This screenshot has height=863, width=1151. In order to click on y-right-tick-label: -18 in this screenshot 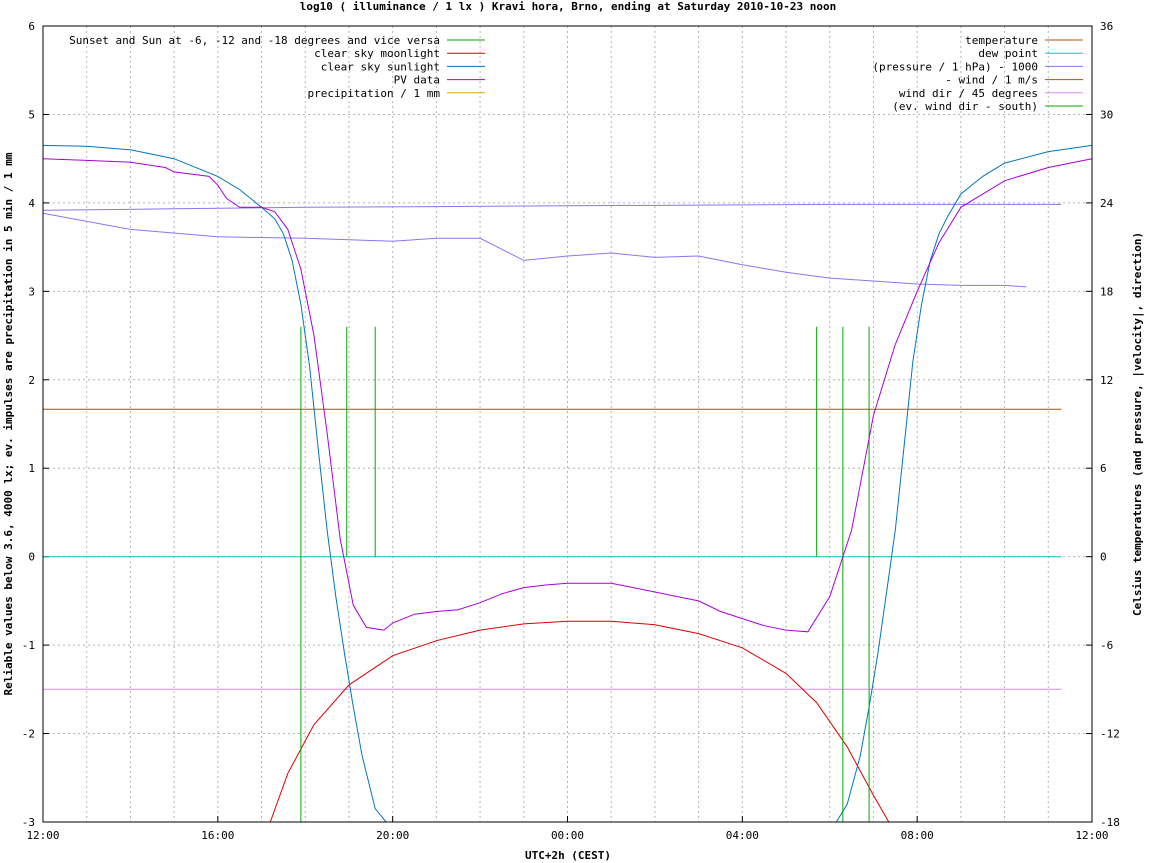, I will do `click(1110, 822)`.